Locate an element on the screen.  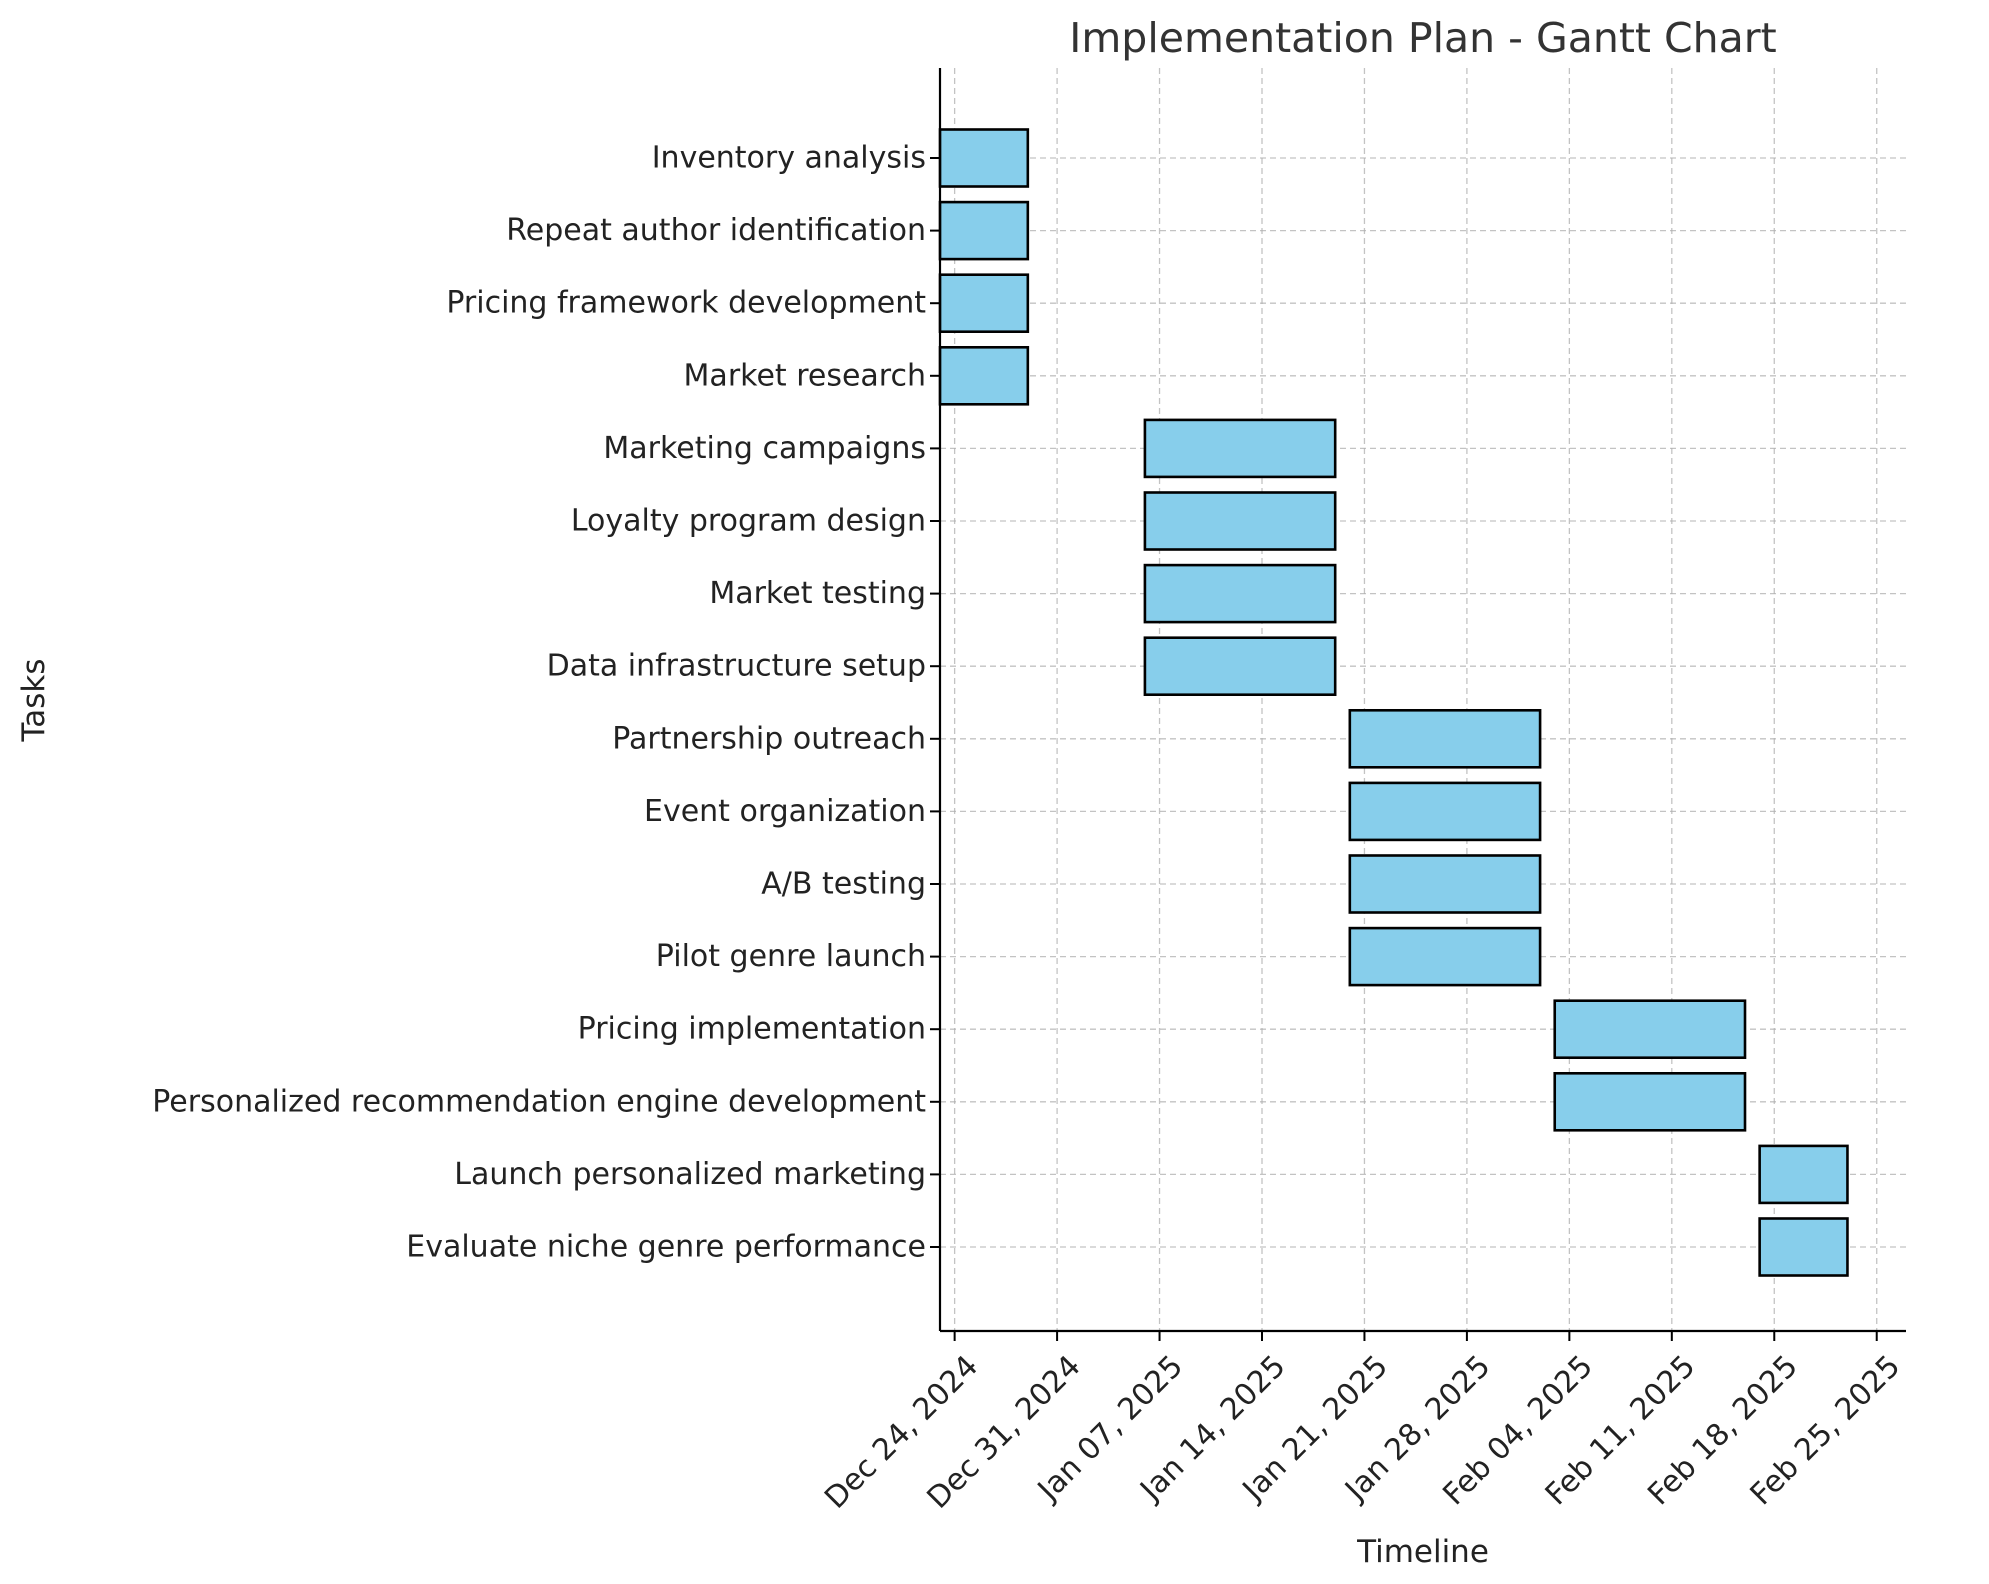
task-label: Pricing implementation is located at coordinates (752, 1029).